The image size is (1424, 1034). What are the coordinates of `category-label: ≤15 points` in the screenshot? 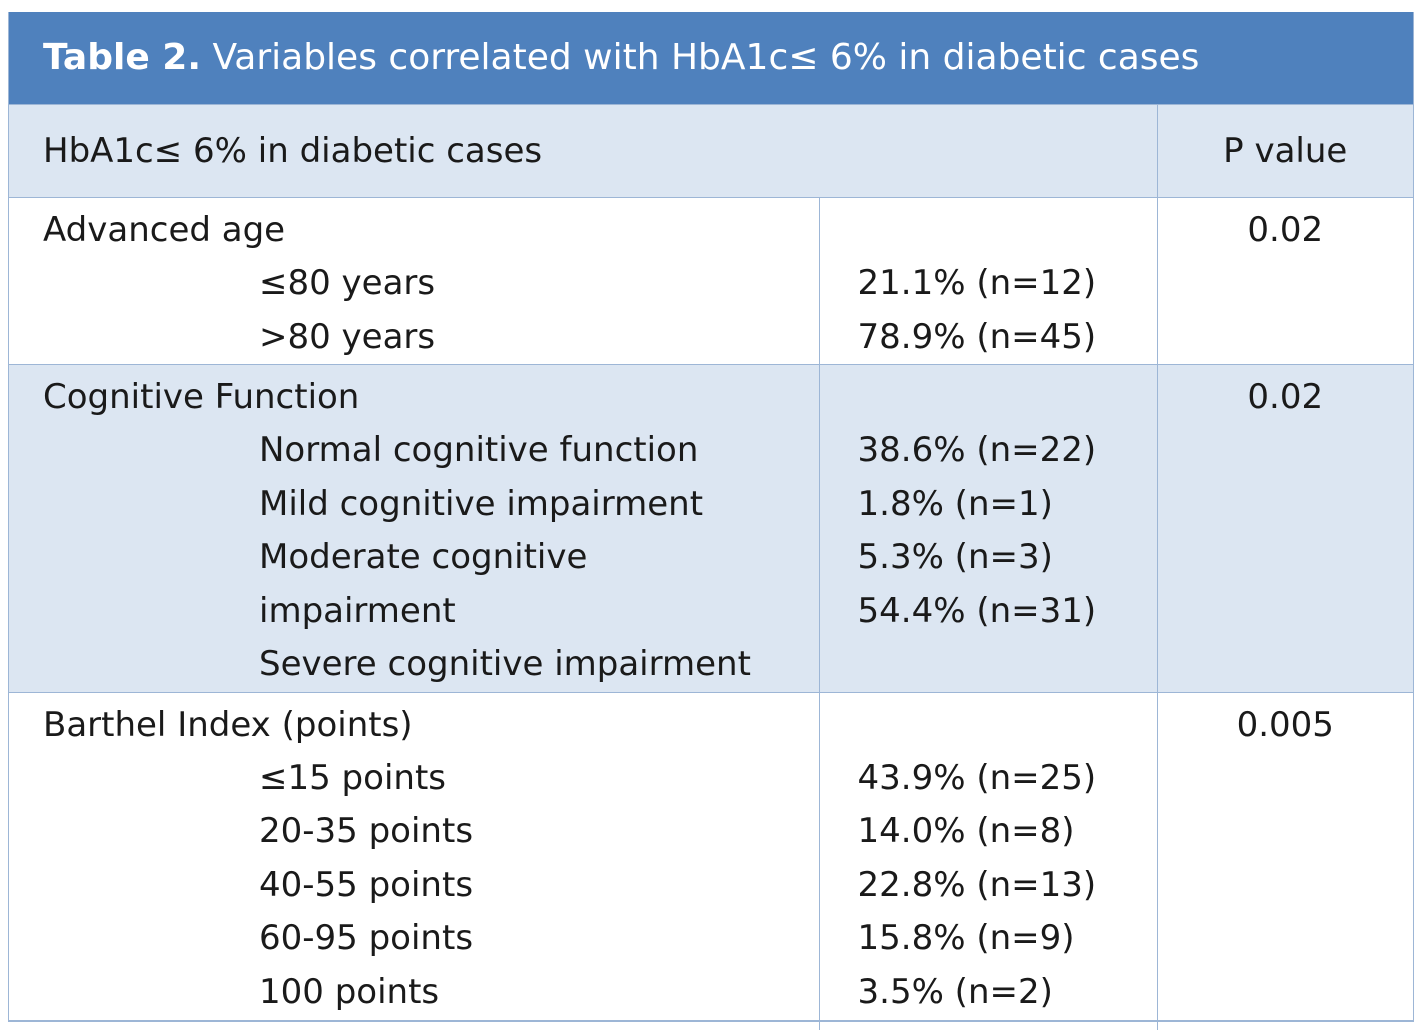 It's located at (352, 777).